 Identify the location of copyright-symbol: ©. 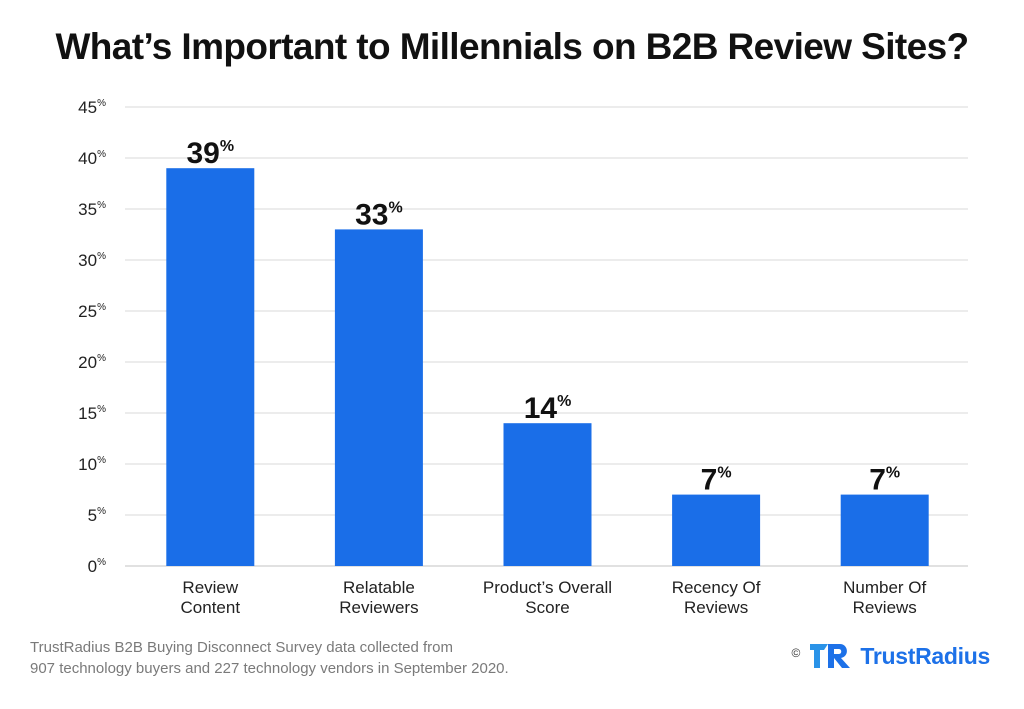
(796, 653).